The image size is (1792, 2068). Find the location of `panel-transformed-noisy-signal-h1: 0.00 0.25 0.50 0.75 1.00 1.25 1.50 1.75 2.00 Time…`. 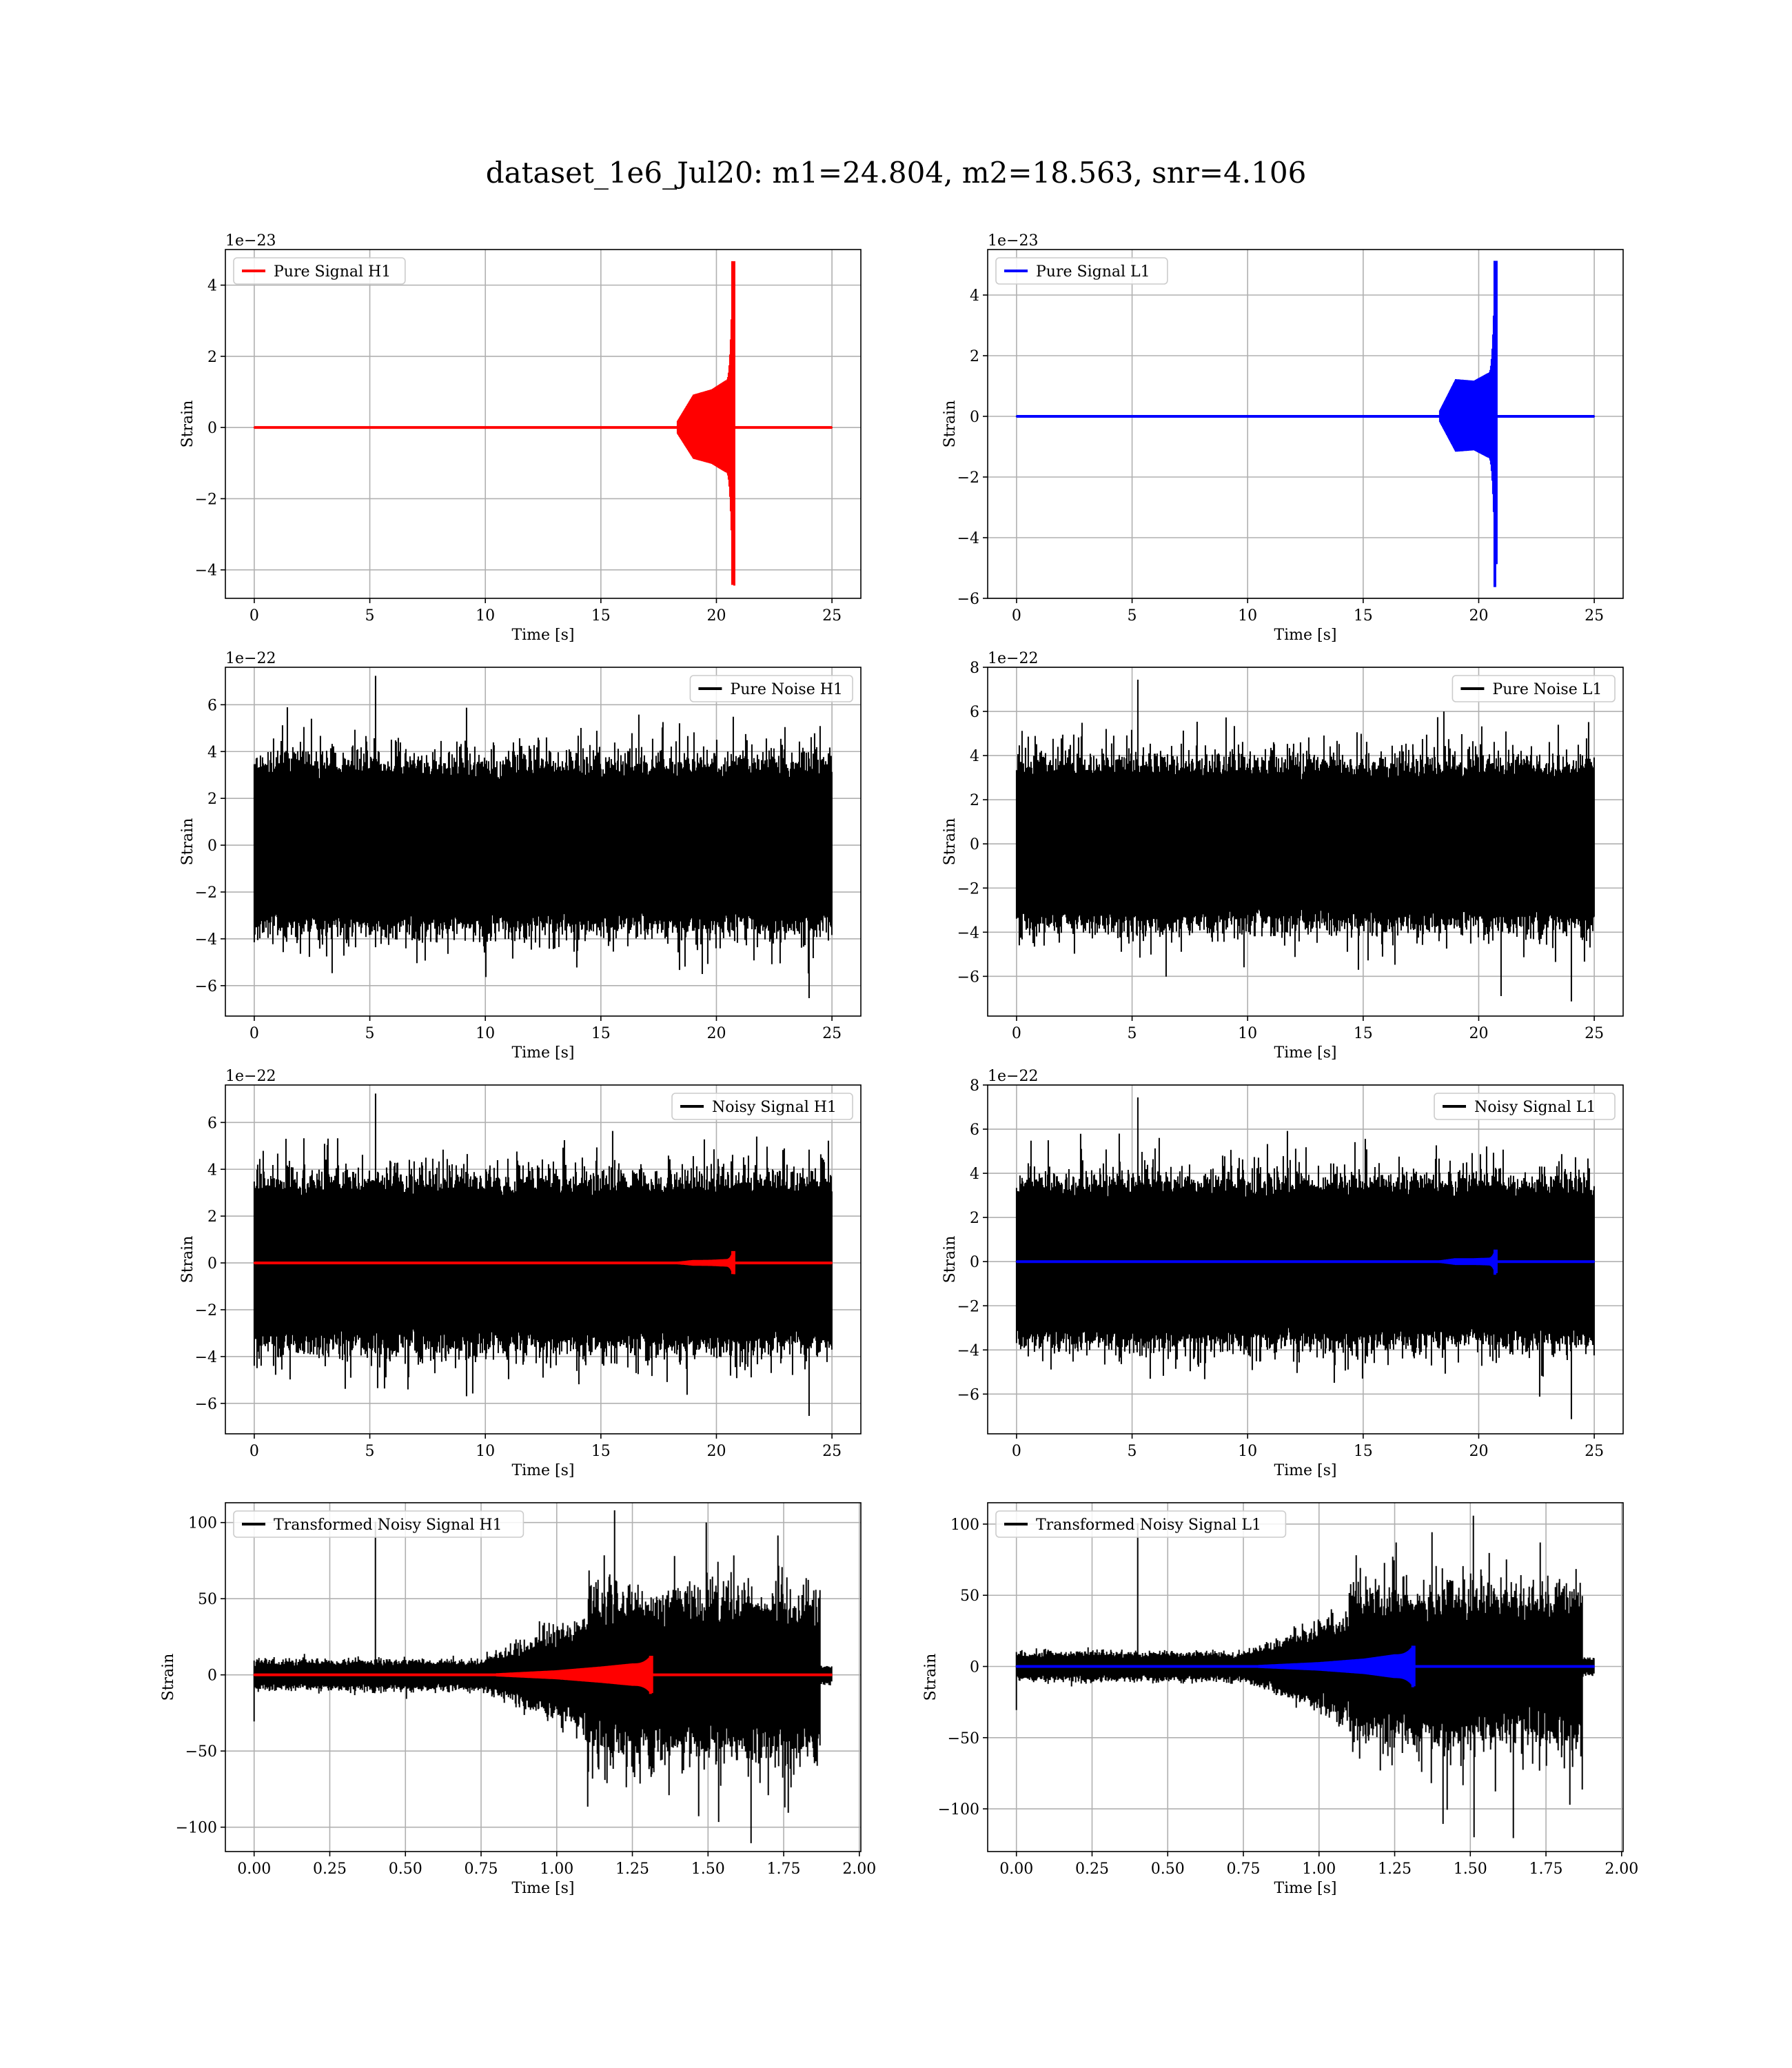

panel-transformed-noisy-signal-h1: 0.00 0.25 0.50 0.75 1.00 1.25 1.50 1.75 2.00 Time… is located at coordinates (518, 1699).